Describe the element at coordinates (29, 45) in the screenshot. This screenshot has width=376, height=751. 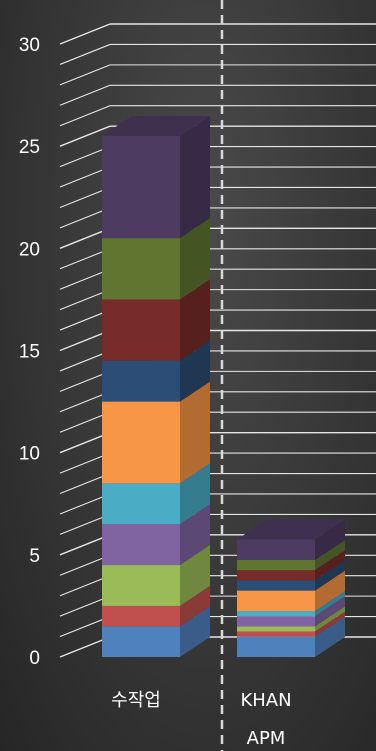
I see `y-tick-label: 30` at that location.